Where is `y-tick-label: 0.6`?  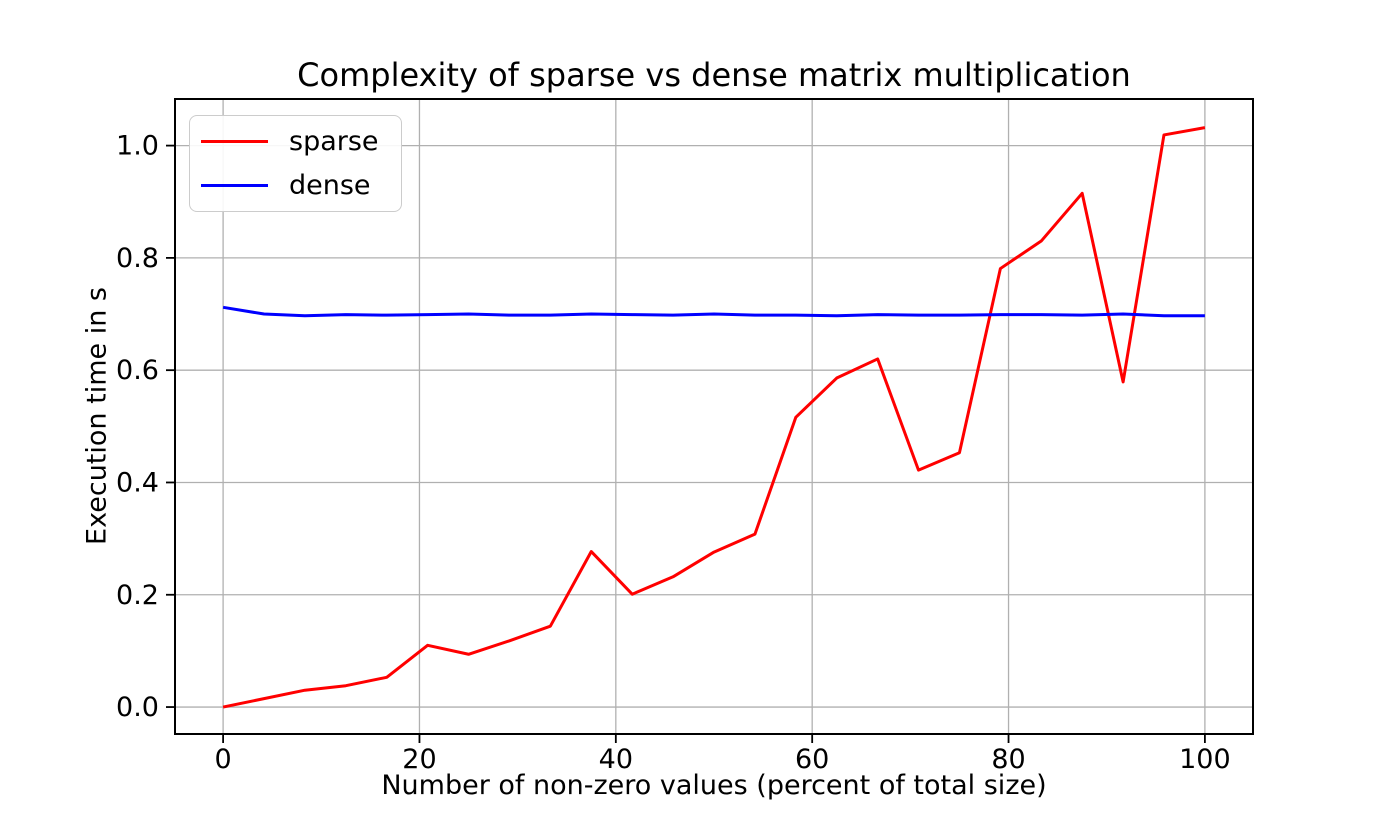 y-tick-label: 0.6 is located at coordinates (137, 370).